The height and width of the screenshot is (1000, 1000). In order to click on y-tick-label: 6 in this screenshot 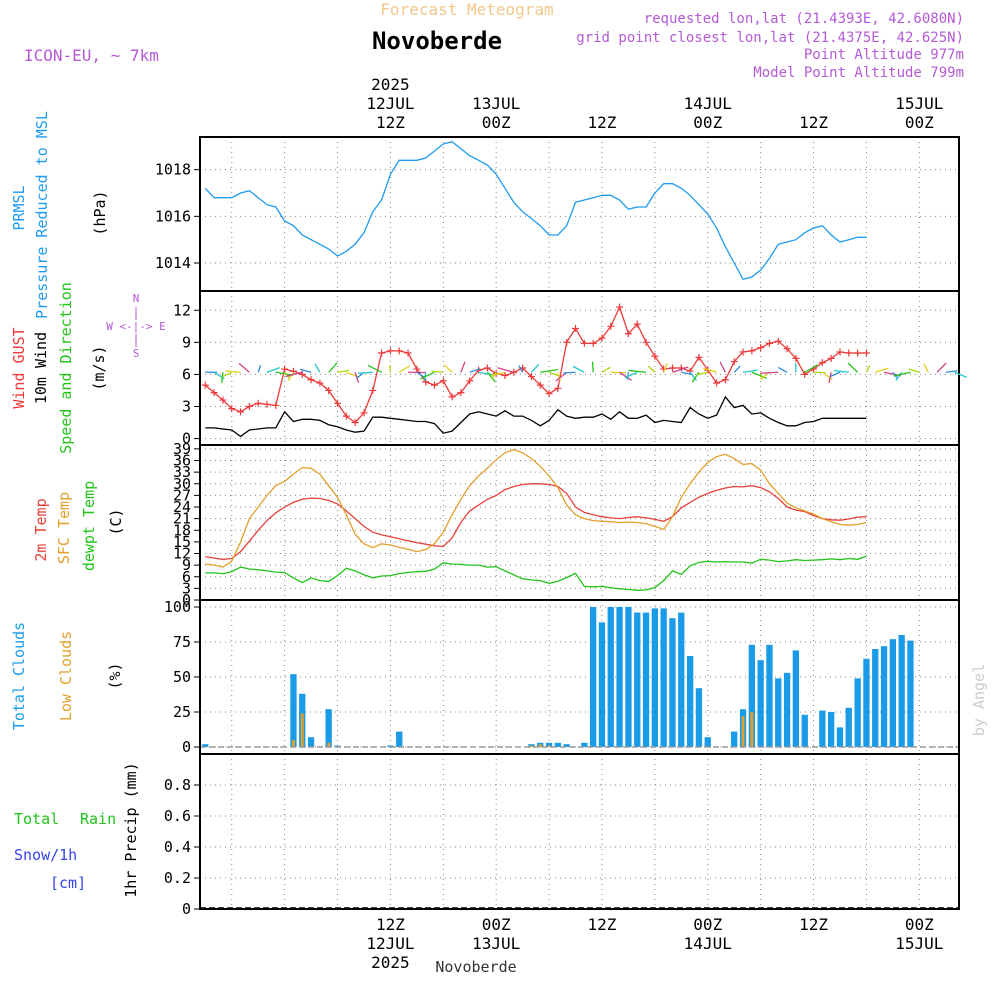, I will do `click(186, 374)`.